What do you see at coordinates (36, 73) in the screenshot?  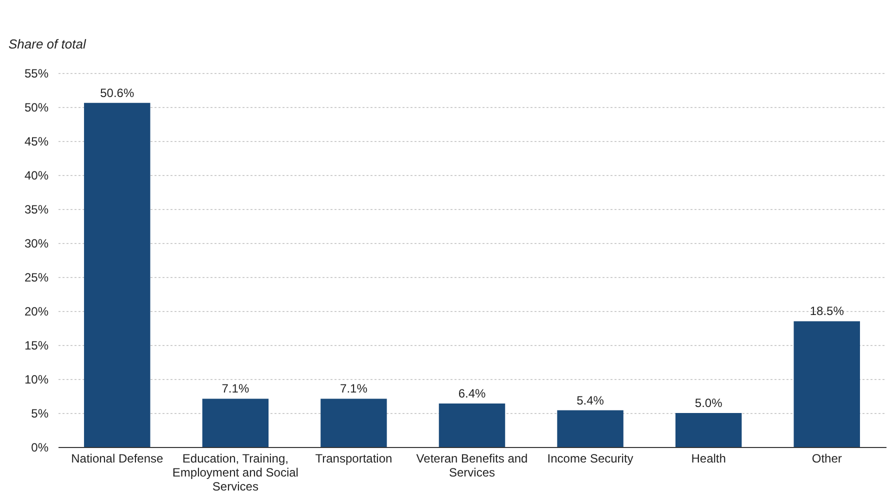 I see `y-tick-label: 55%` at bounding box center [36, 73].